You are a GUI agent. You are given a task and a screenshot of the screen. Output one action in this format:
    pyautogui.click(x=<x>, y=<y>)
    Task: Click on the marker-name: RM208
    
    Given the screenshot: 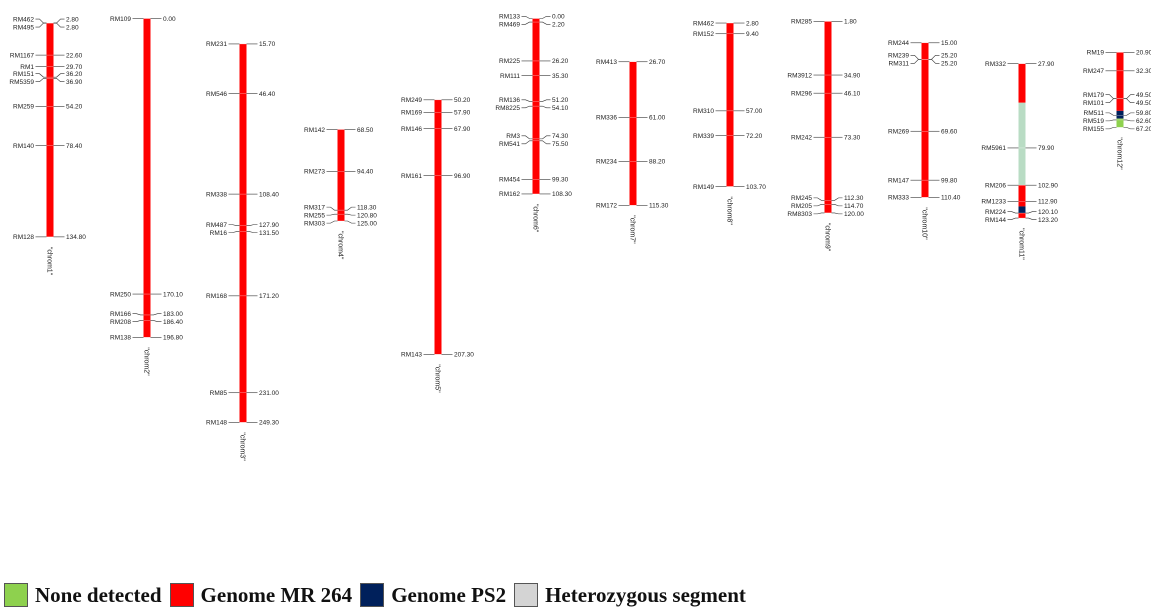 What is the action you would take?
    pyautogui.click(x=120, y=322)
    